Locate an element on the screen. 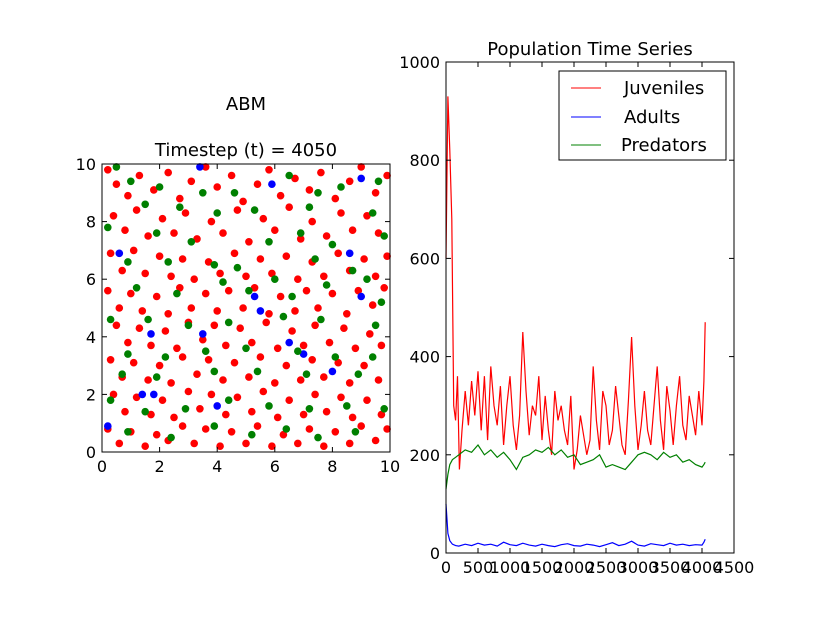  line-ytick-label: 200 is located at coordinates (424, 455).